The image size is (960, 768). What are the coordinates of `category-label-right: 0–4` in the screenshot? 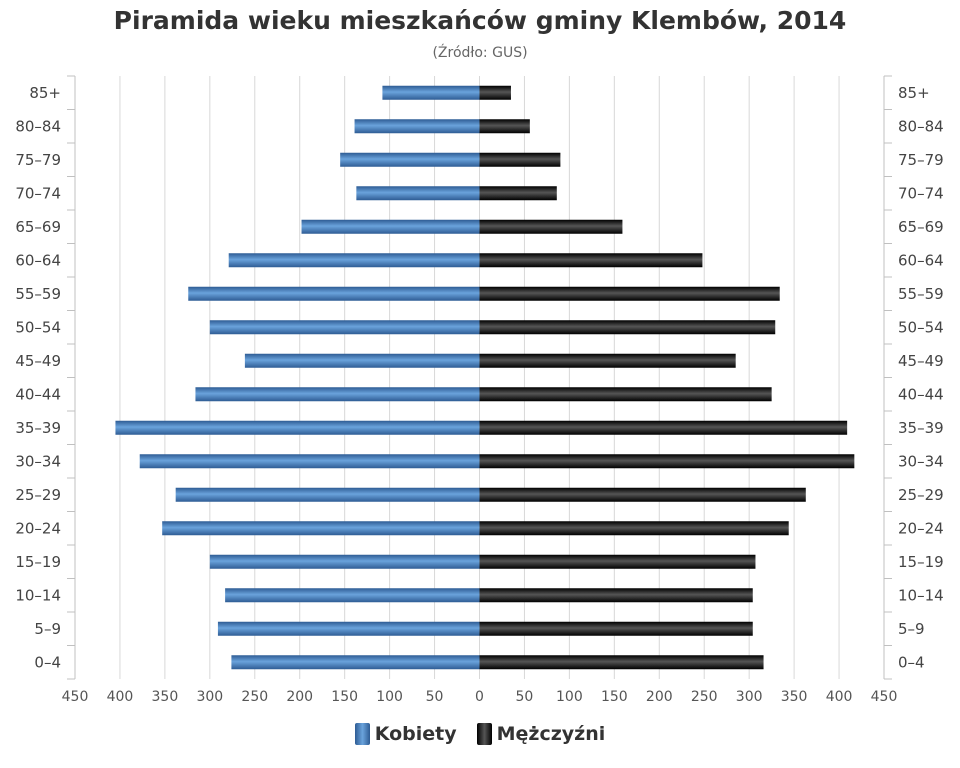 It's located at (911, 662).